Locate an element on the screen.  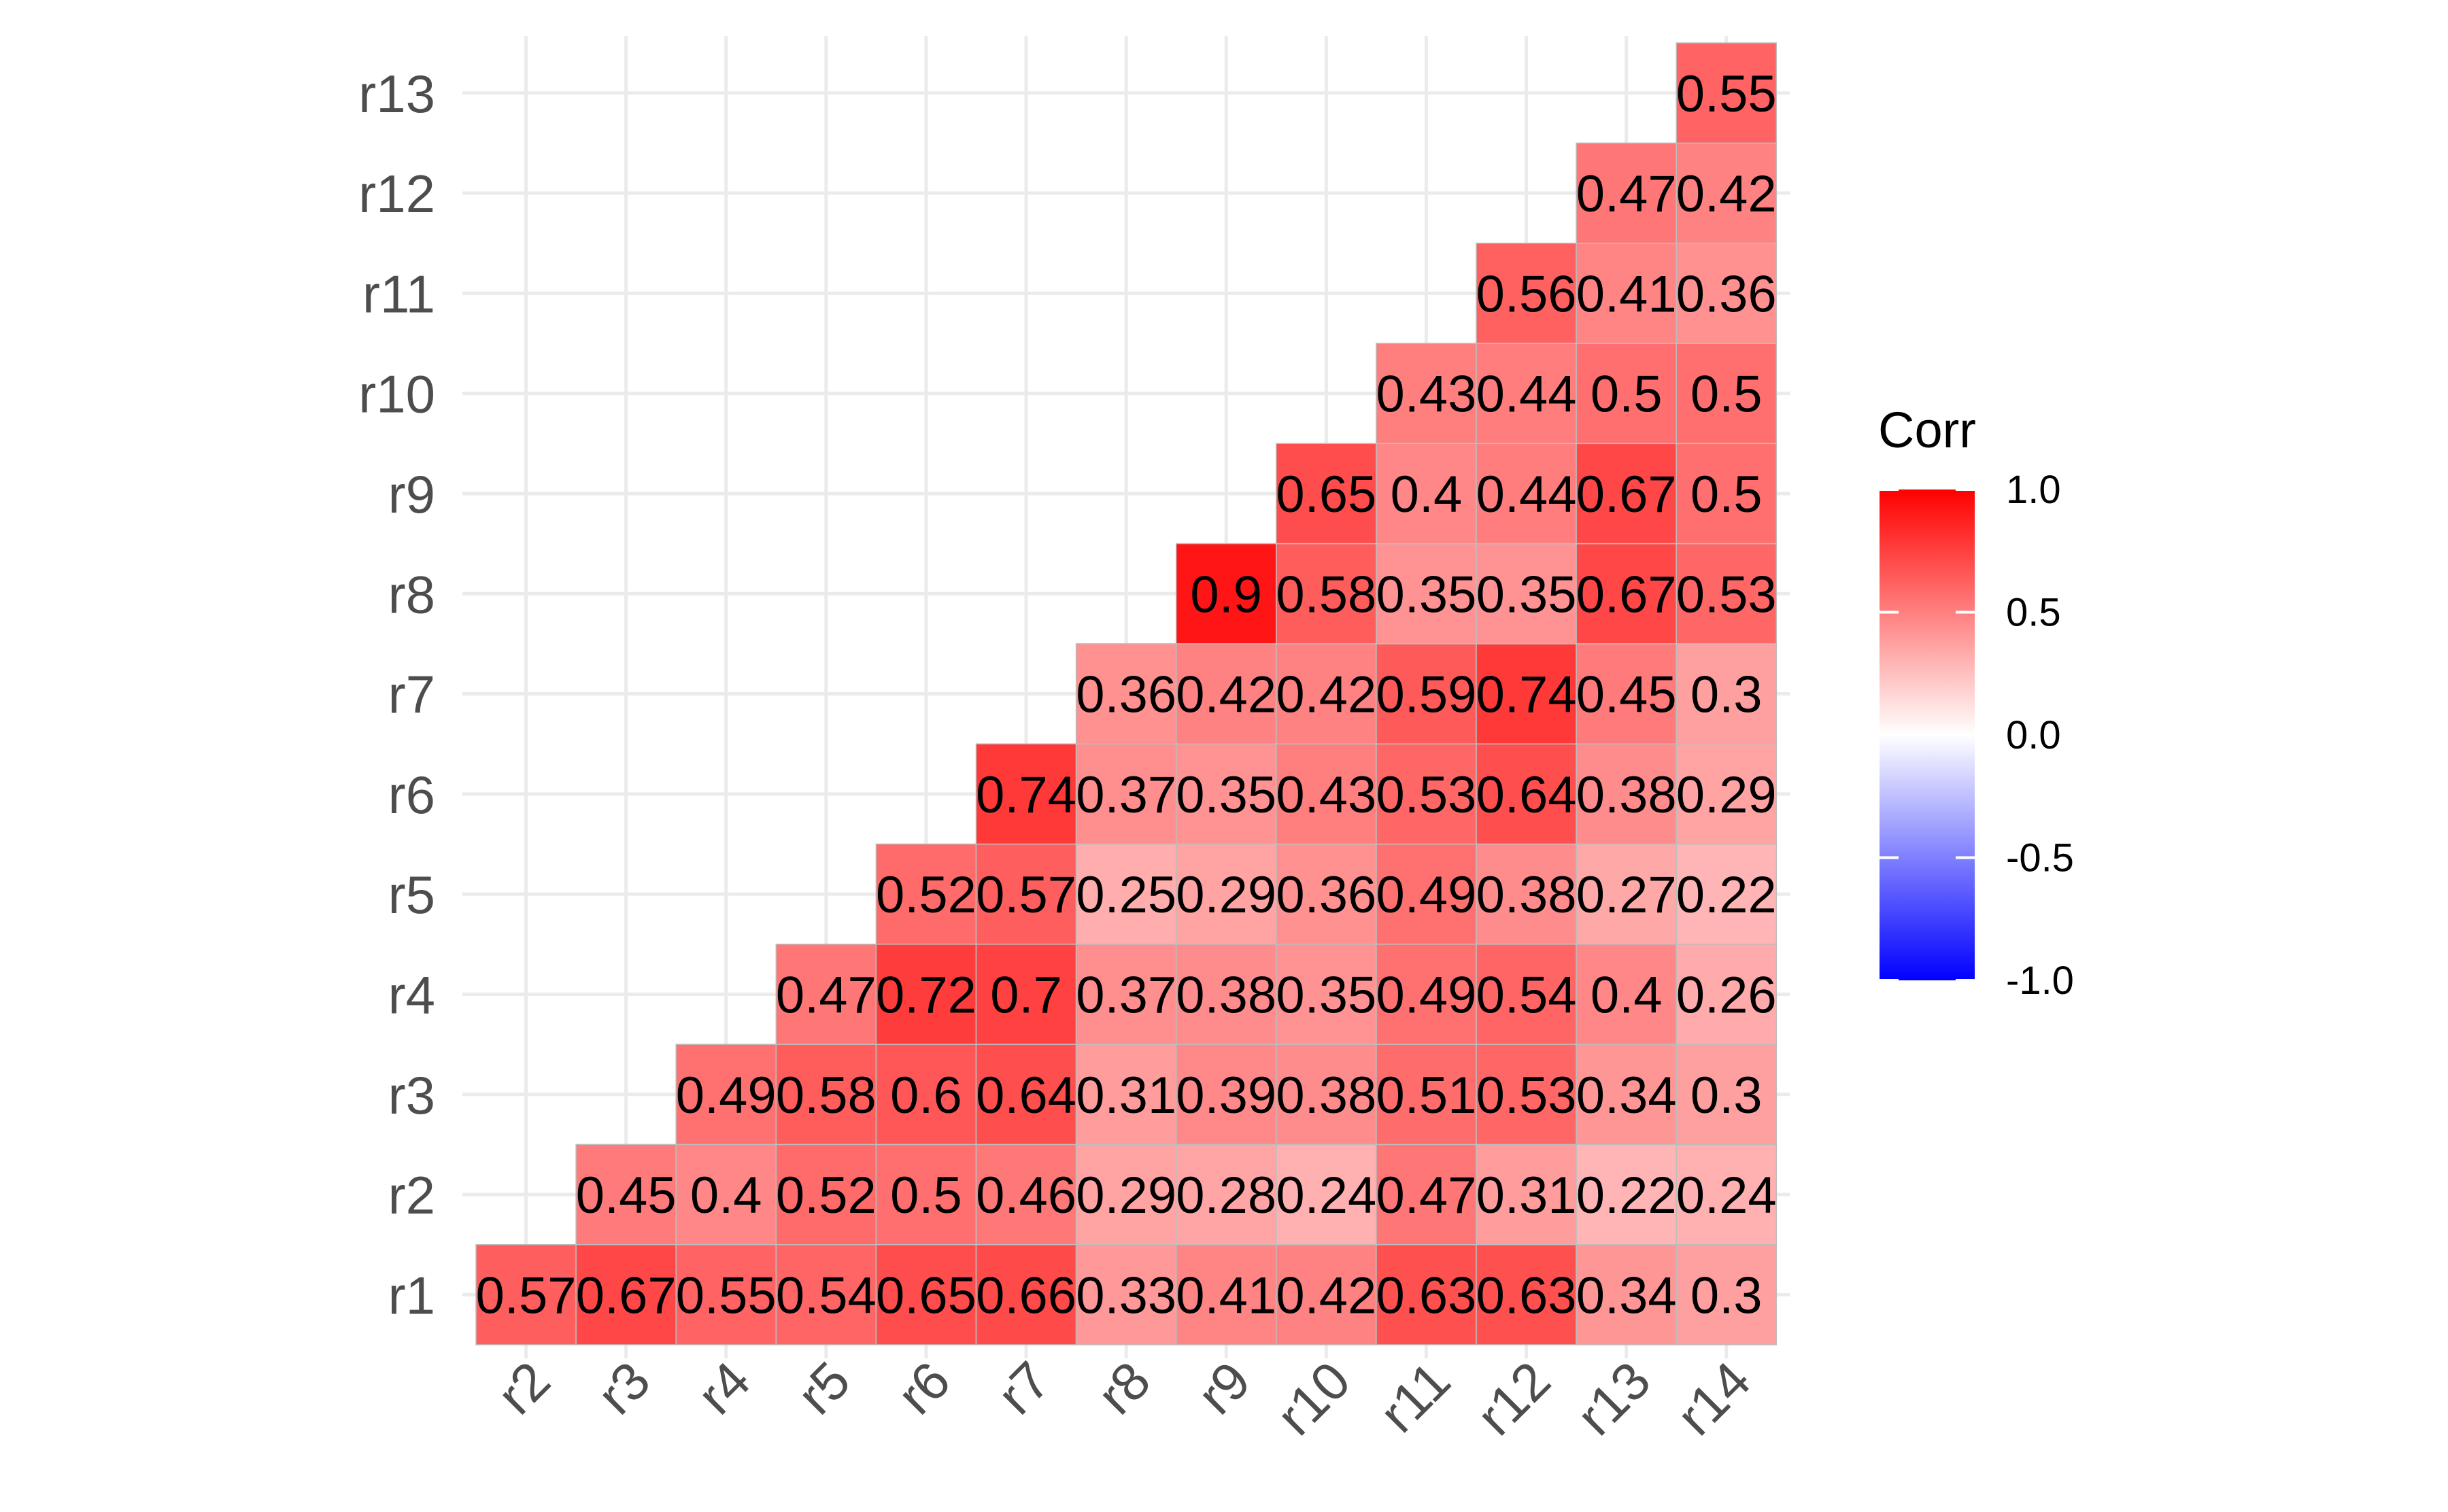
cell-label-r2-r10: 0.24 is located at coordinates (1326, 1195).